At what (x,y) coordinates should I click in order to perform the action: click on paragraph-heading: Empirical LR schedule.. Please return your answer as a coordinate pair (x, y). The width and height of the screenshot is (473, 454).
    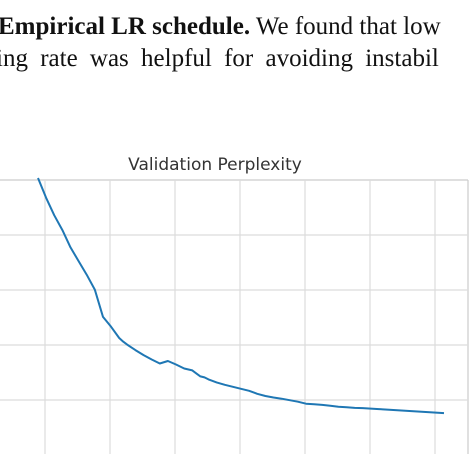
    Looking at the image, I should click on (125, 26).